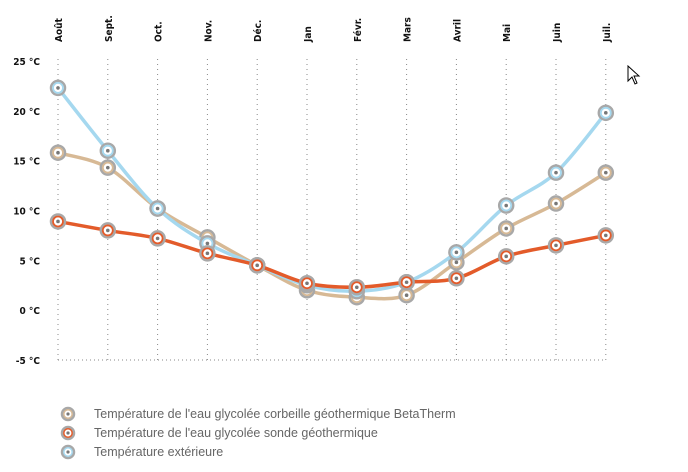  What do you see at coordinates (30, 311) in the screenshot?
I see `y-tick-label: 0 °C` at bounding box center [30, 311].